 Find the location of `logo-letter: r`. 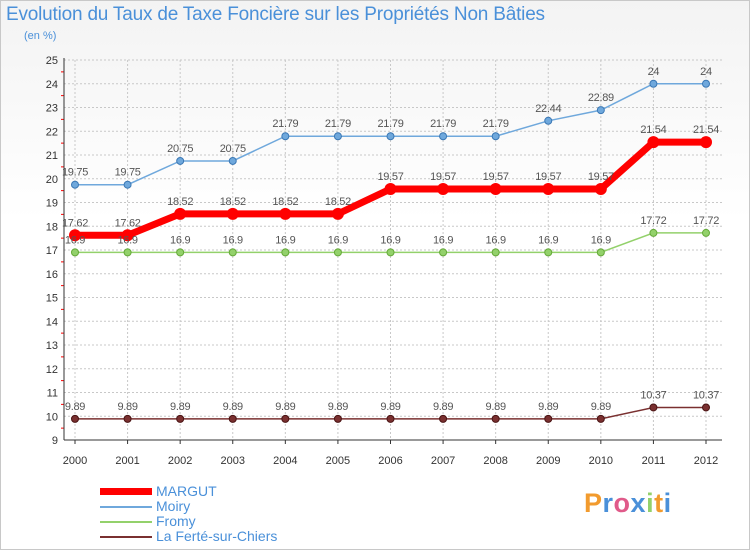

logo-letter: r is located at coordinates (608, 503).